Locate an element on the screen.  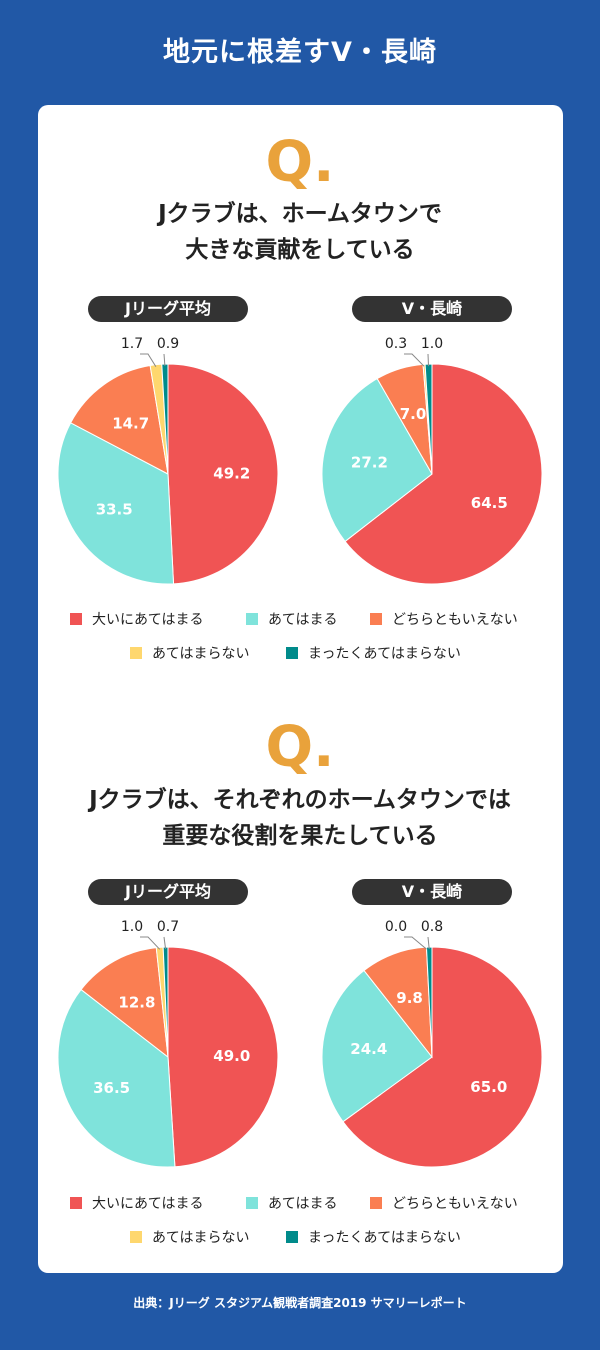
q1-j-league-slice-true is located at coordinates (116, 503).